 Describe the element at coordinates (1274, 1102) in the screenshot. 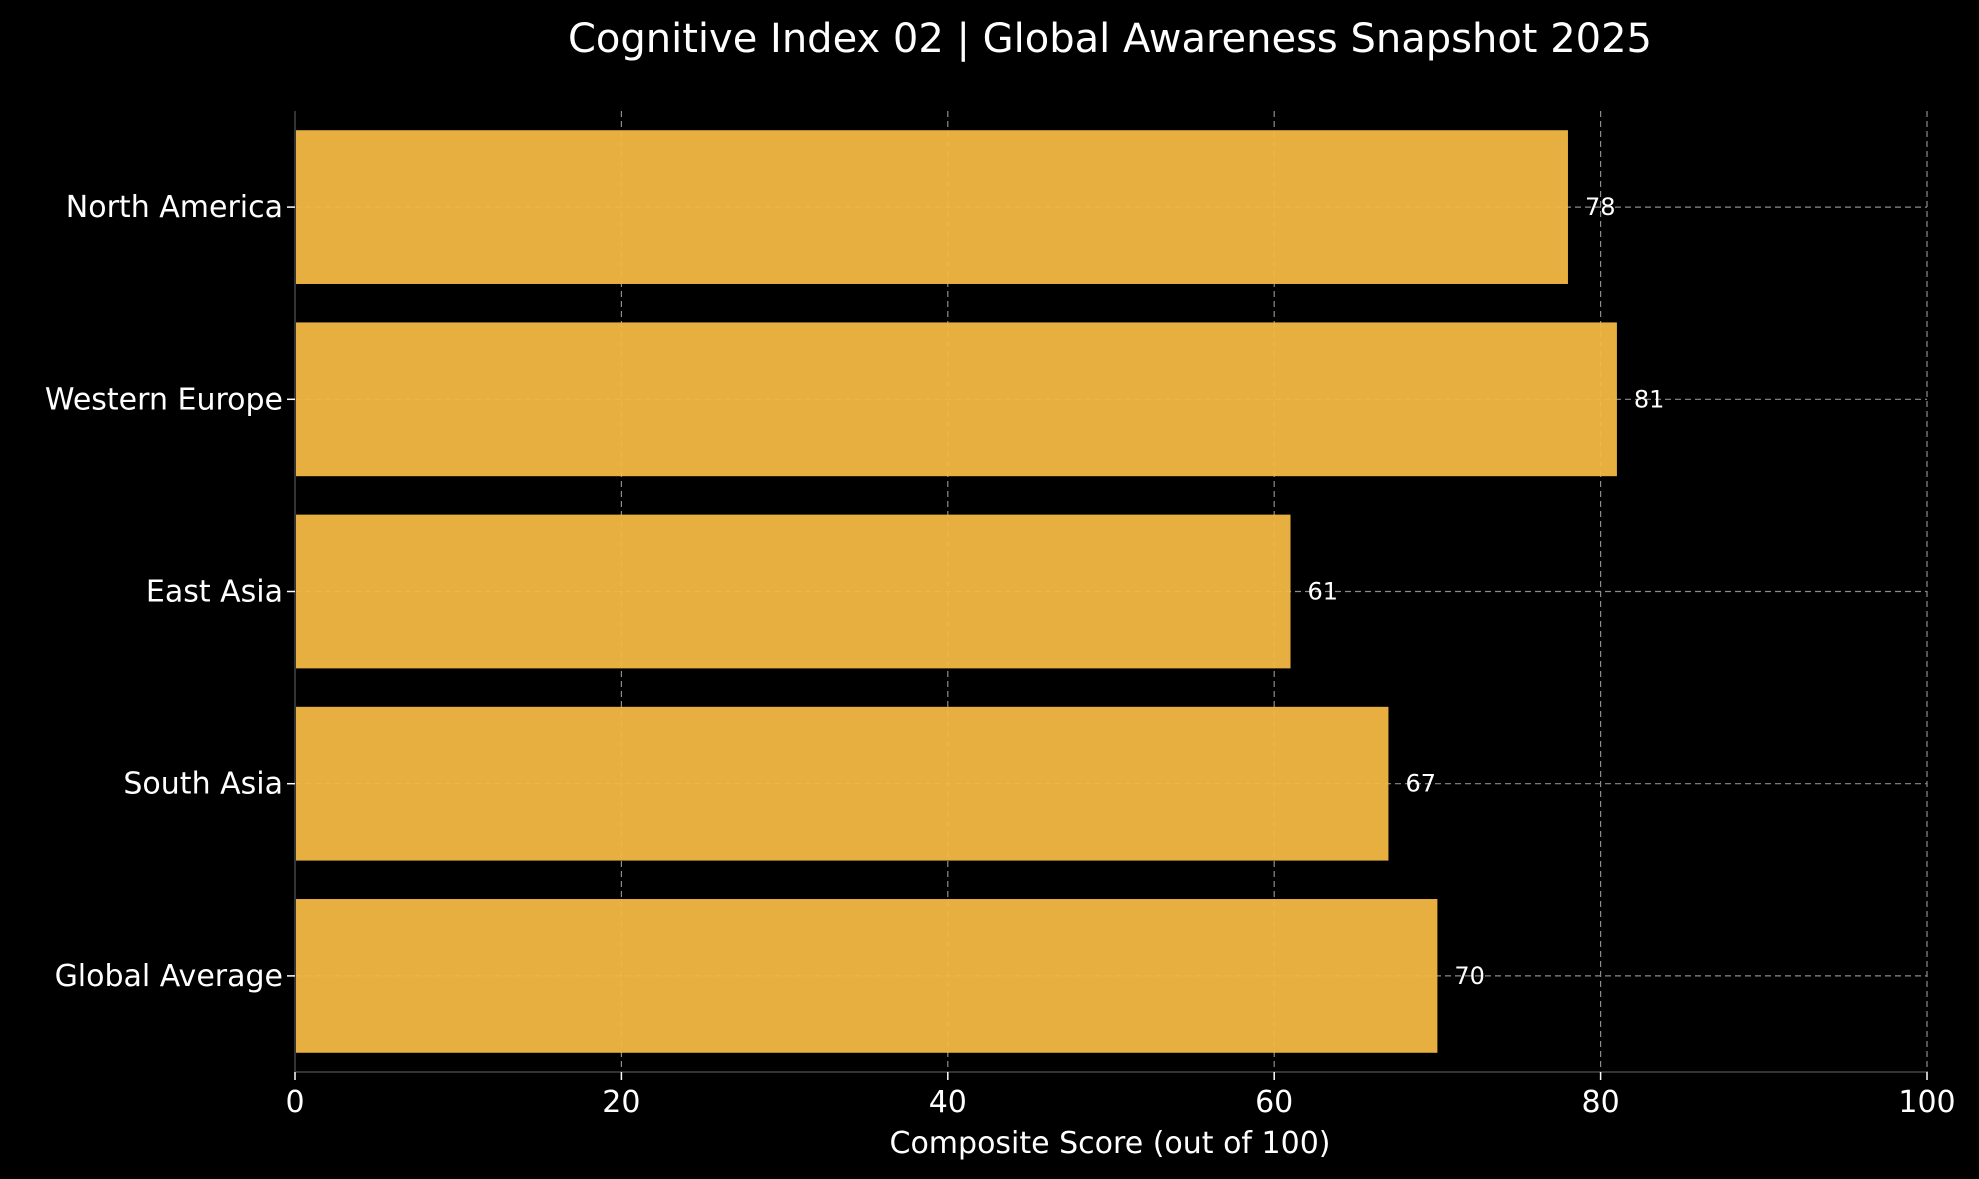

I see `x-tick-label: 60` at that location.